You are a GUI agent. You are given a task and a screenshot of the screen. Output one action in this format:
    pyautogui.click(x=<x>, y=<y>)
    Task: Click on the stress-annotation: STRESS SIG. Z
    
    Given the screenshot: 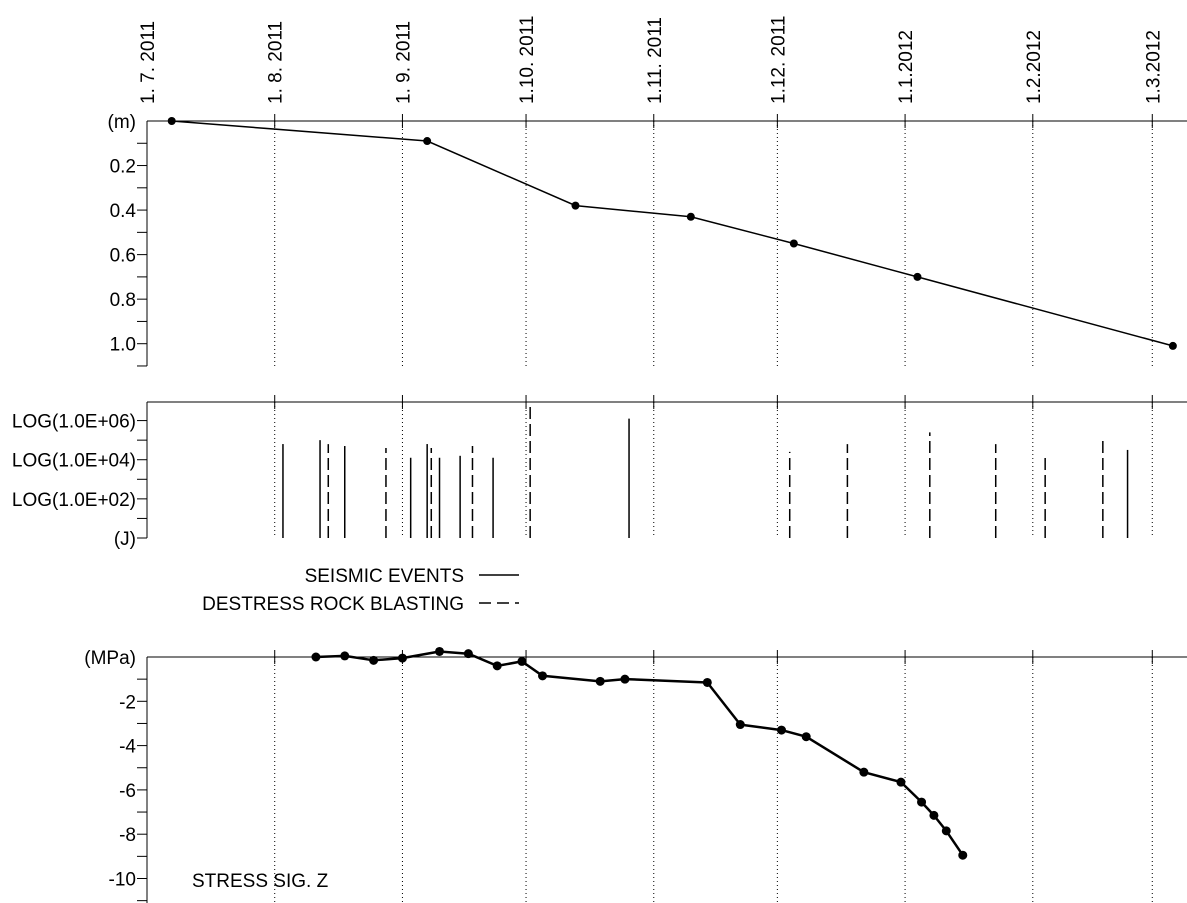 What is the action you would take?
    pyautogui.click(x=260, y=881)
    